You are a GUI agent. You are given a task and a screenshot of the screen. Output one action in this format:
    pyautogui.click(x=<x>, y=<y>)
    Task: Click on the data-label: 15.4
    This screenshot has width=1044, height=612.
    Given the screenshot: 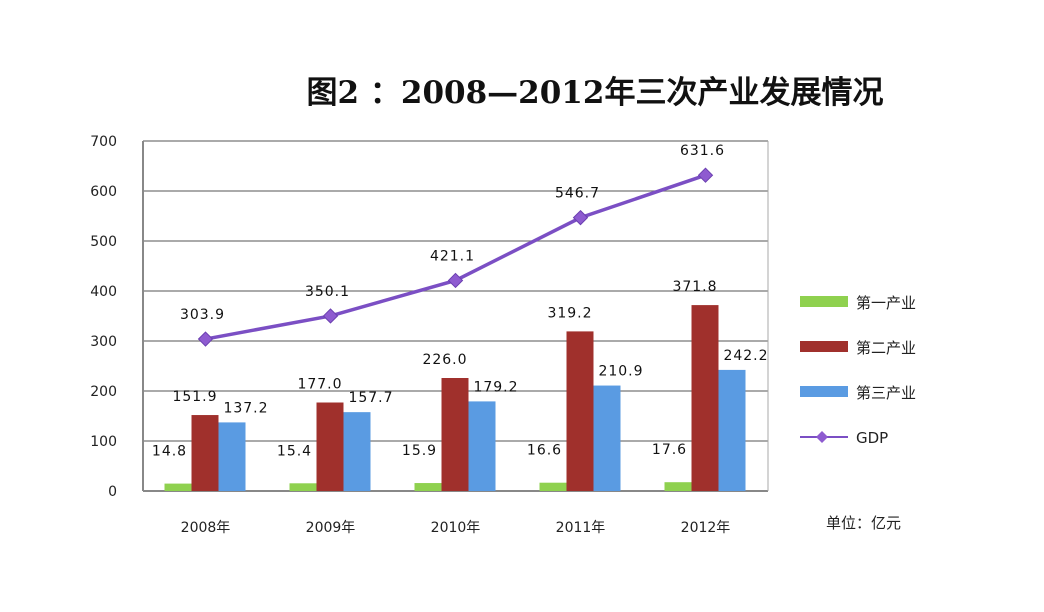 What is the action you would take?
    pyautogui.click(x=294, y=451)
    